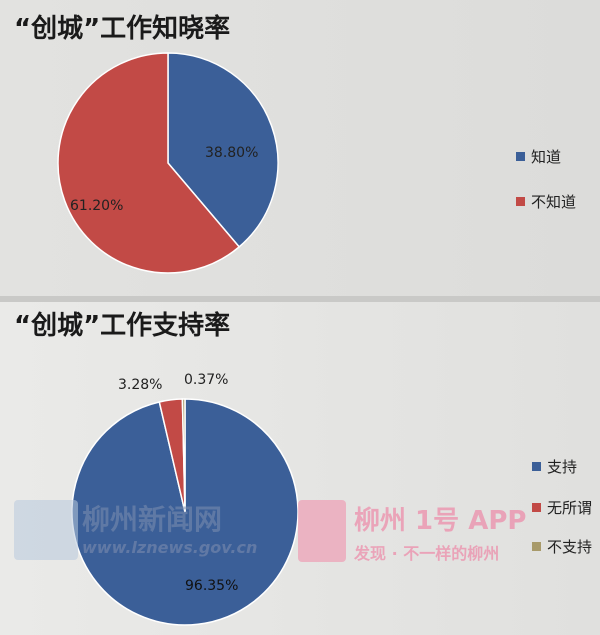 The image size is (600, 635). I want to click on legend-support: 支持 无所谓 不支持, so click(562, 516).